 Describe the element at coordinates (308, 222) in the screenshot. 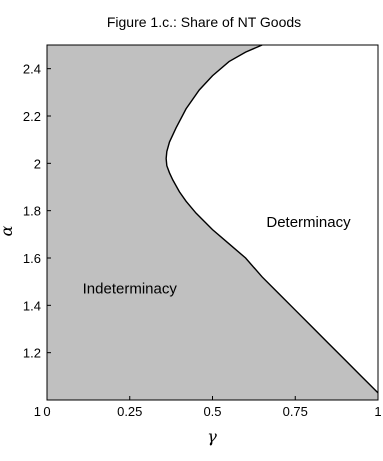

I see `region-label-determinacy: Determinacy` at that location.